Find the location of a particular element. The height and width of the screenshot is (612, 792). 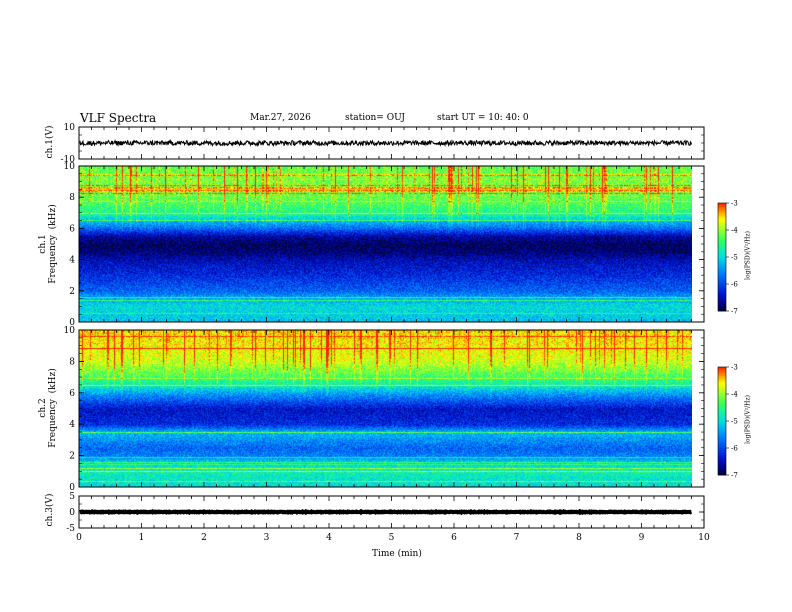

wave3-line is located at coordinates (386, 512).